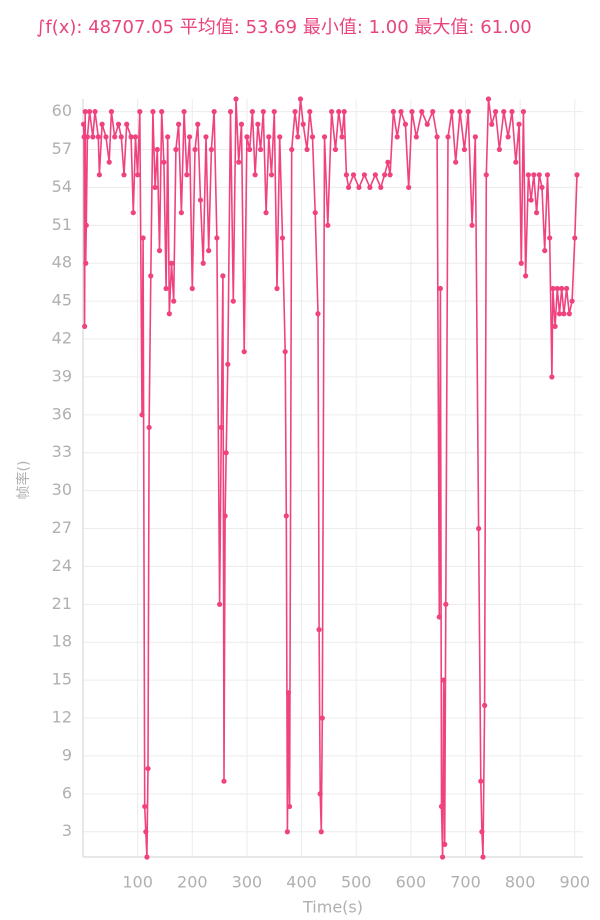  I want to click on y-tick-label: 9, so click(67, 754).